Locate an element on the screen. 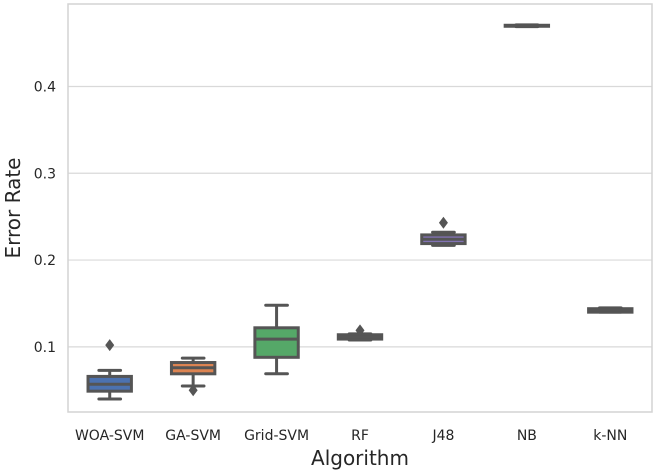  y-tick-label: 0.1 is located at coordinates (45, 348).